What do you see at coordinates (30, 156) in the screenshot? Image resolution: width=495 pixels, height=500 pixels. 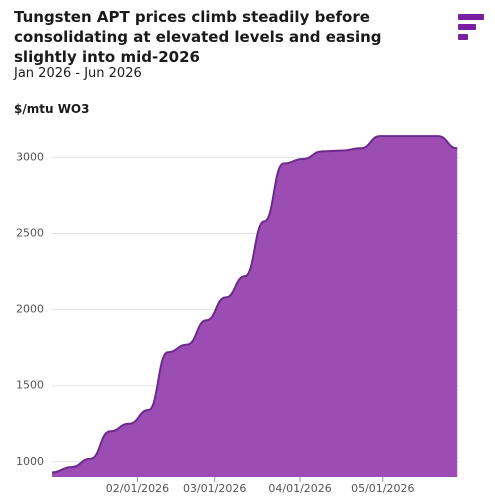 I see `y-tick-label: 3000` at bounding box center [30, 156].